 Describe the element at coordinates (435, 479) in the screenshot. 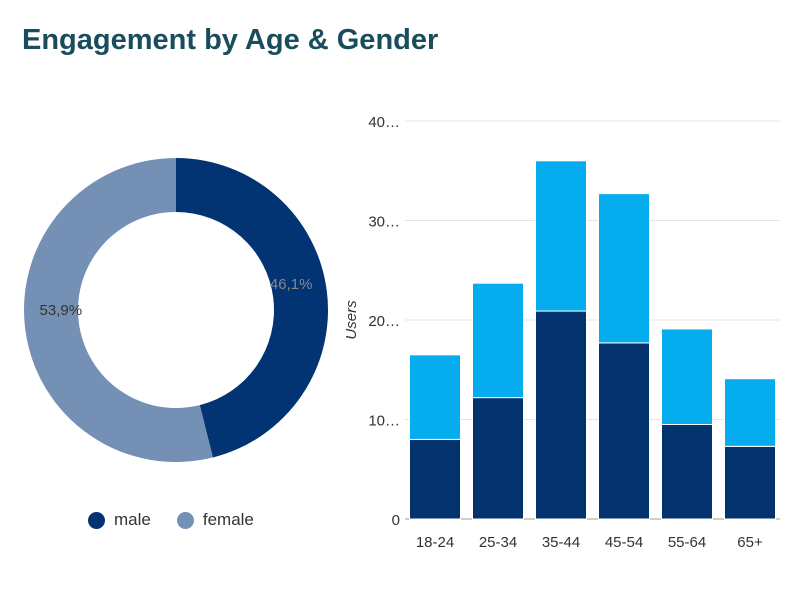

I see `bar-segment-18-24-series0` at that location.